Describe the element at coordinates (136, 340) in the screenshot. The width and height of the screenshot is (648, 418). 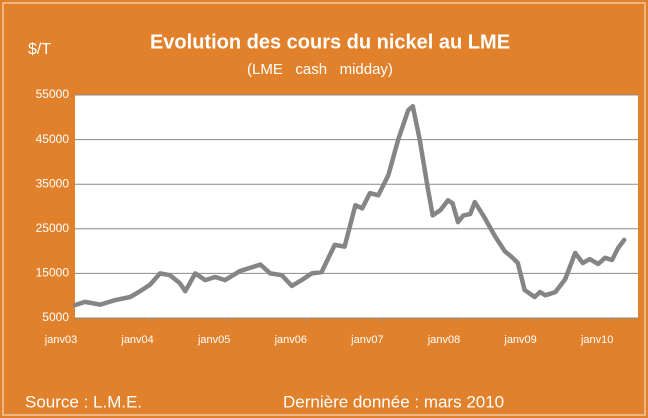
I see `x-tick-label: janv04` at that location.